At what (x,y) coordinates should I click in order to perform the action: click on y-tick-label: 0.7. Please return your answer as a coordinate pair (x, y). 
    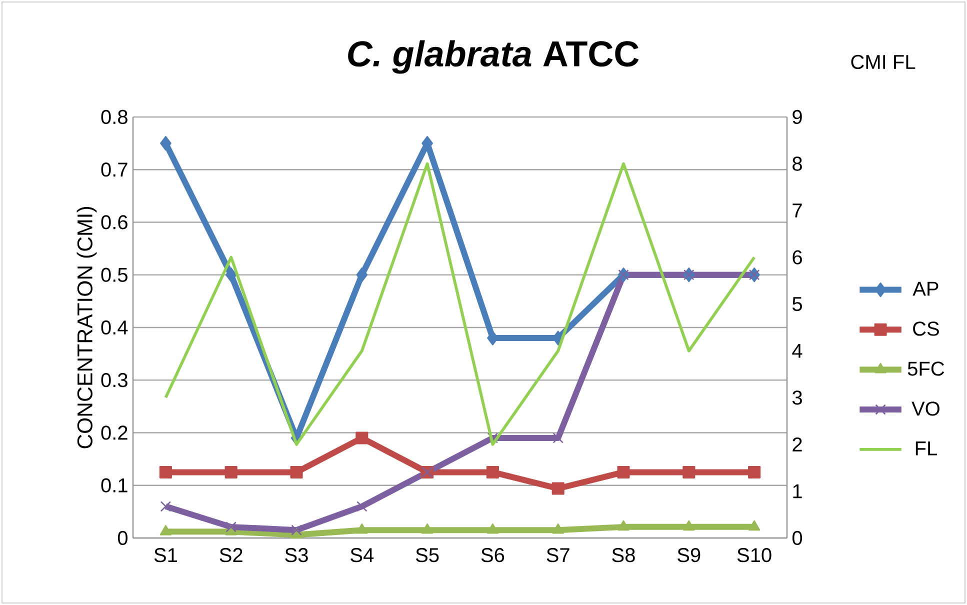
    Looking at the image, I should click on (114, 169).